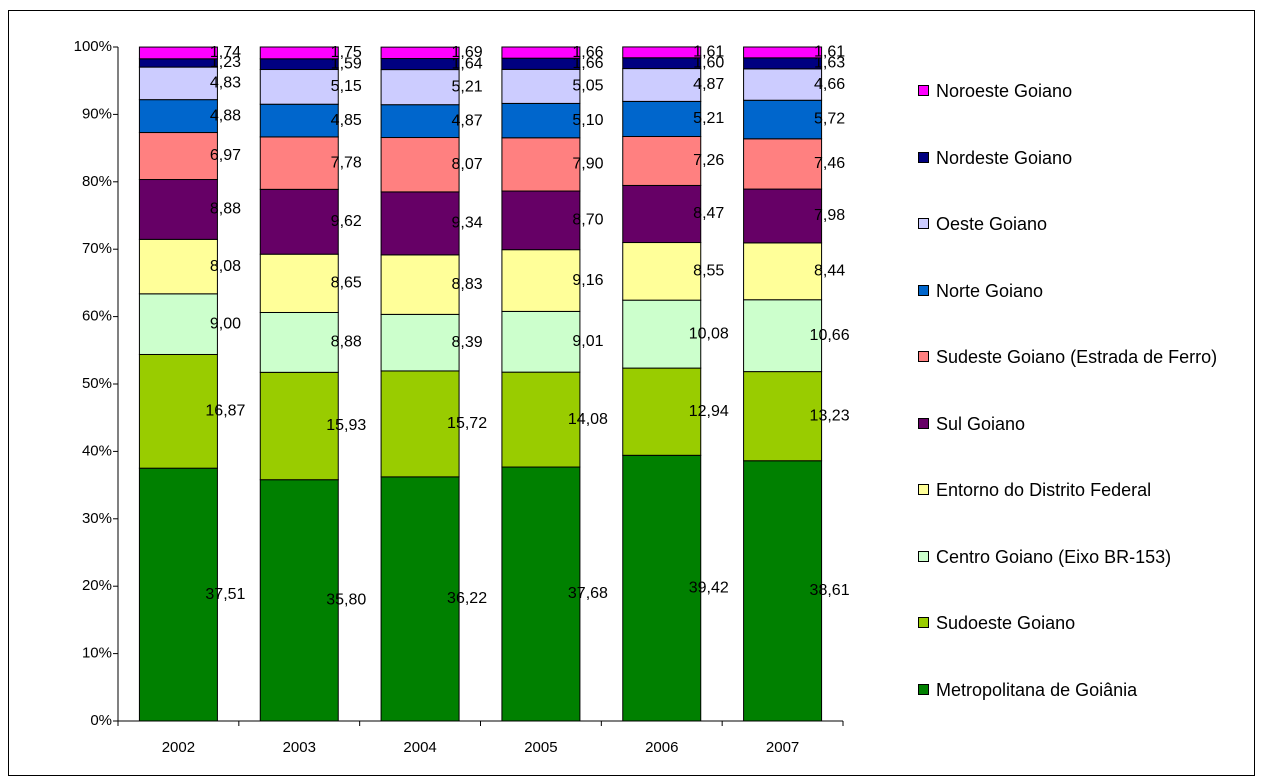 The width and height of the screenshot is (1262, 784). I want to click on legend-entry: Norte Goiano, so click(1078, 291).